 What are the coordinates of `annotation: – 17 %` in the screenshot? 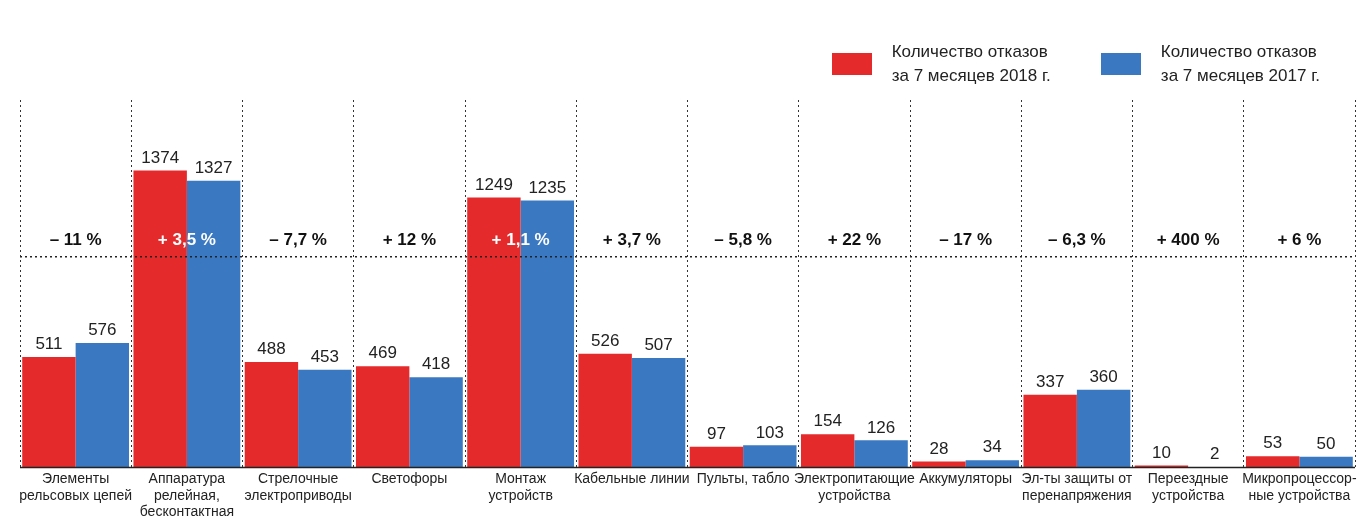 It's located at (966, 239).